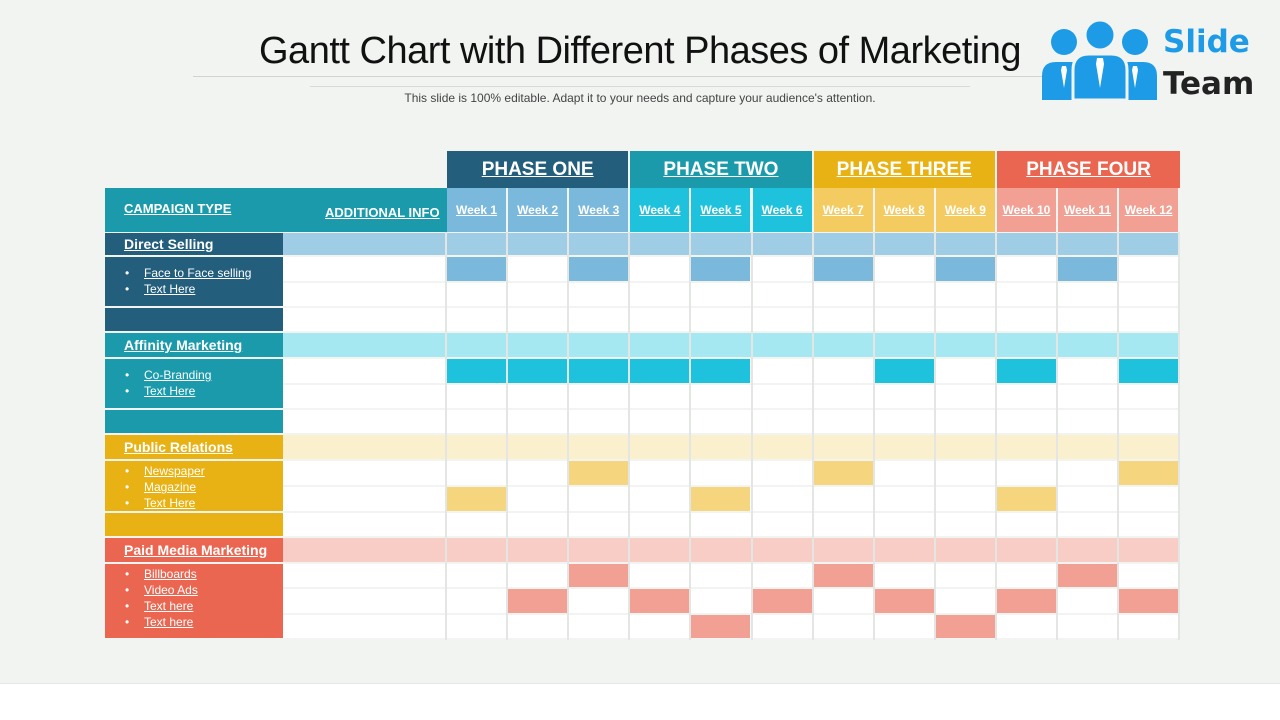 This screenshot has width=1280, height=720. What do you see at coordinates (640, 86) in the screenshot?
I see `subtitle-divider` at bounding box center [640, 86].